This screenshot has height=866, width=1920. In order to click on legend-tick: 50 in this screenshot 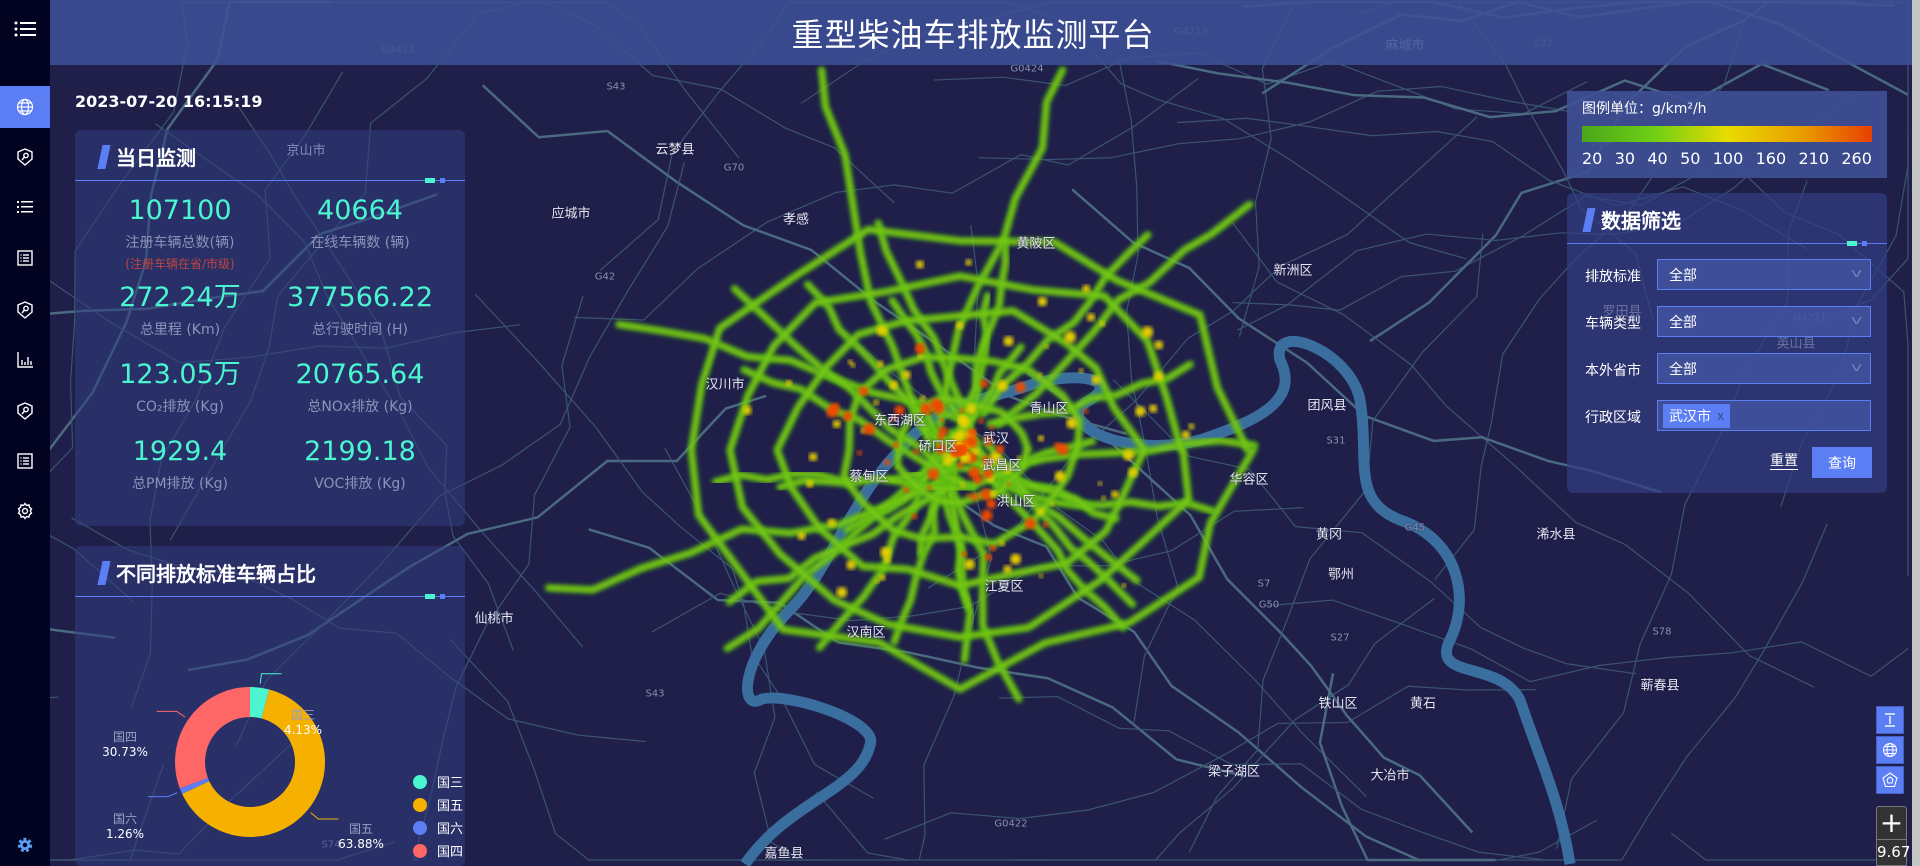, I will do `click(1690, 158)`.